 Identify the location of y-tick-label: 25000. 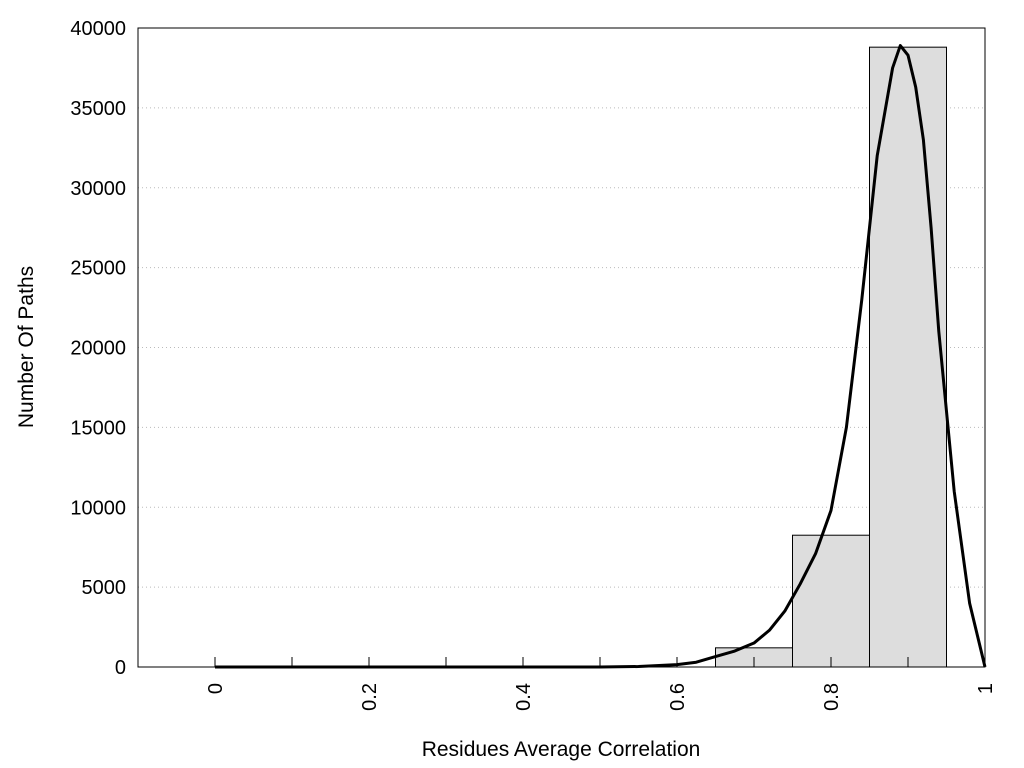
(98, 269).